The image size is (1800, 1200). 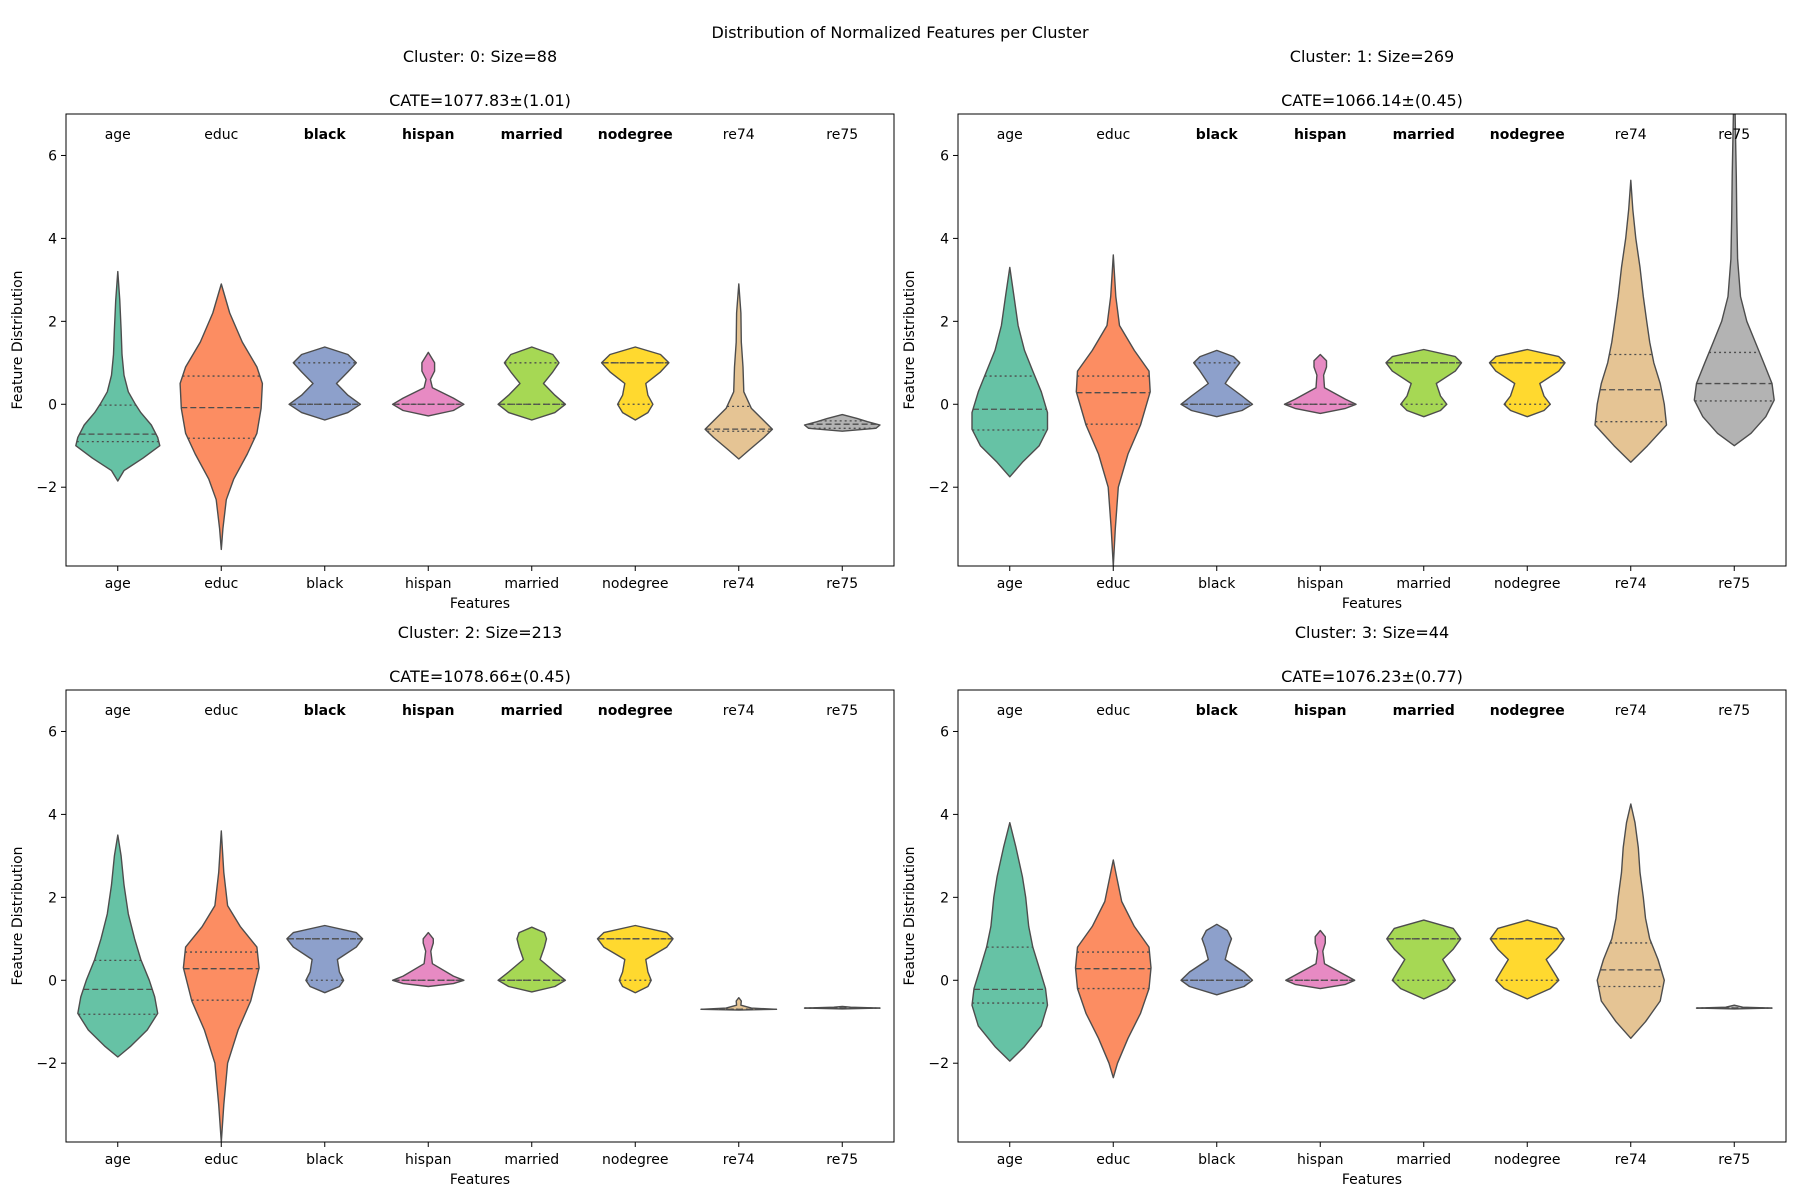 What do you see at coordinates (1372, 56) in the screenshot?
I see `subplot-title: Cluster: 1: Size=269` at bounding box center [1372, 56].